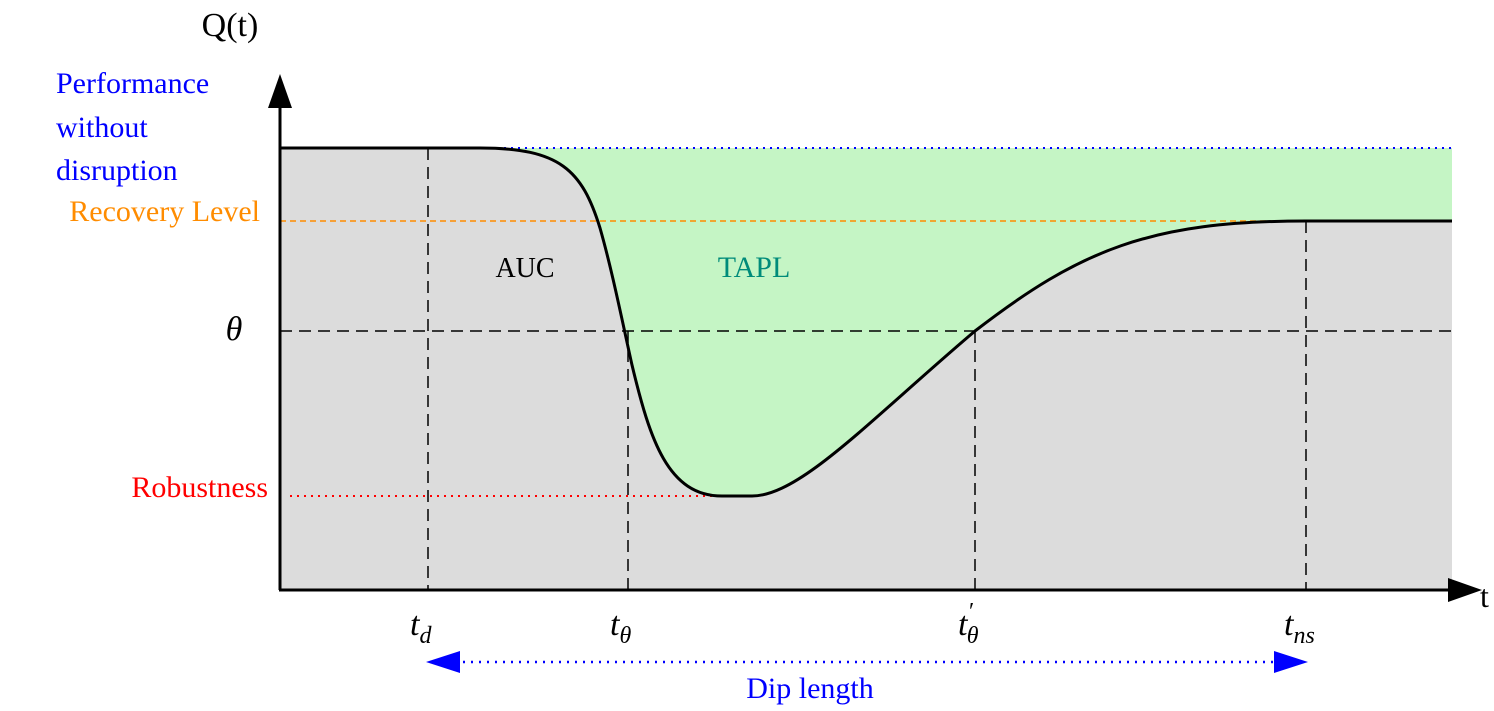 This screenshot has height=711, width=1494. I want to click on recovery-label: Recovery Level, so click(164, 211).